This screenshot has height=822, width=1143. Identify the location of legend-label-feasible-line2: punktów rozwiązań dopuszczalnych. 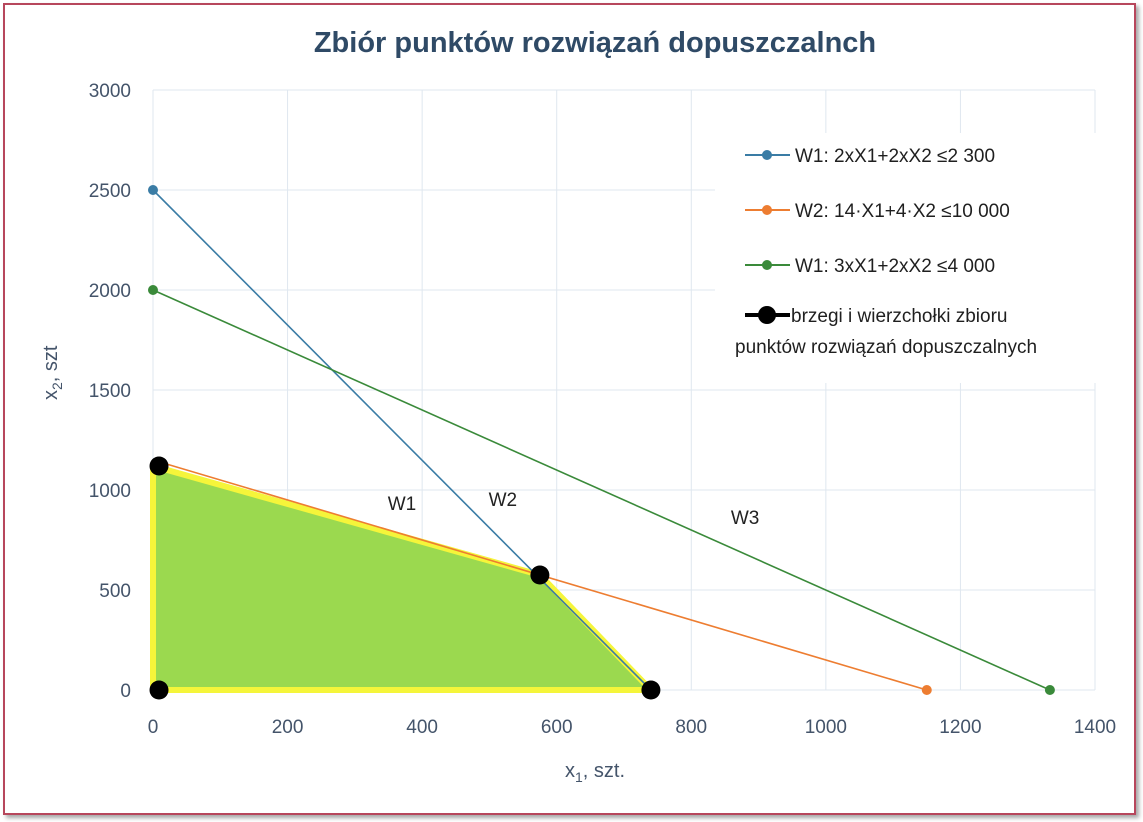
(886, 347).